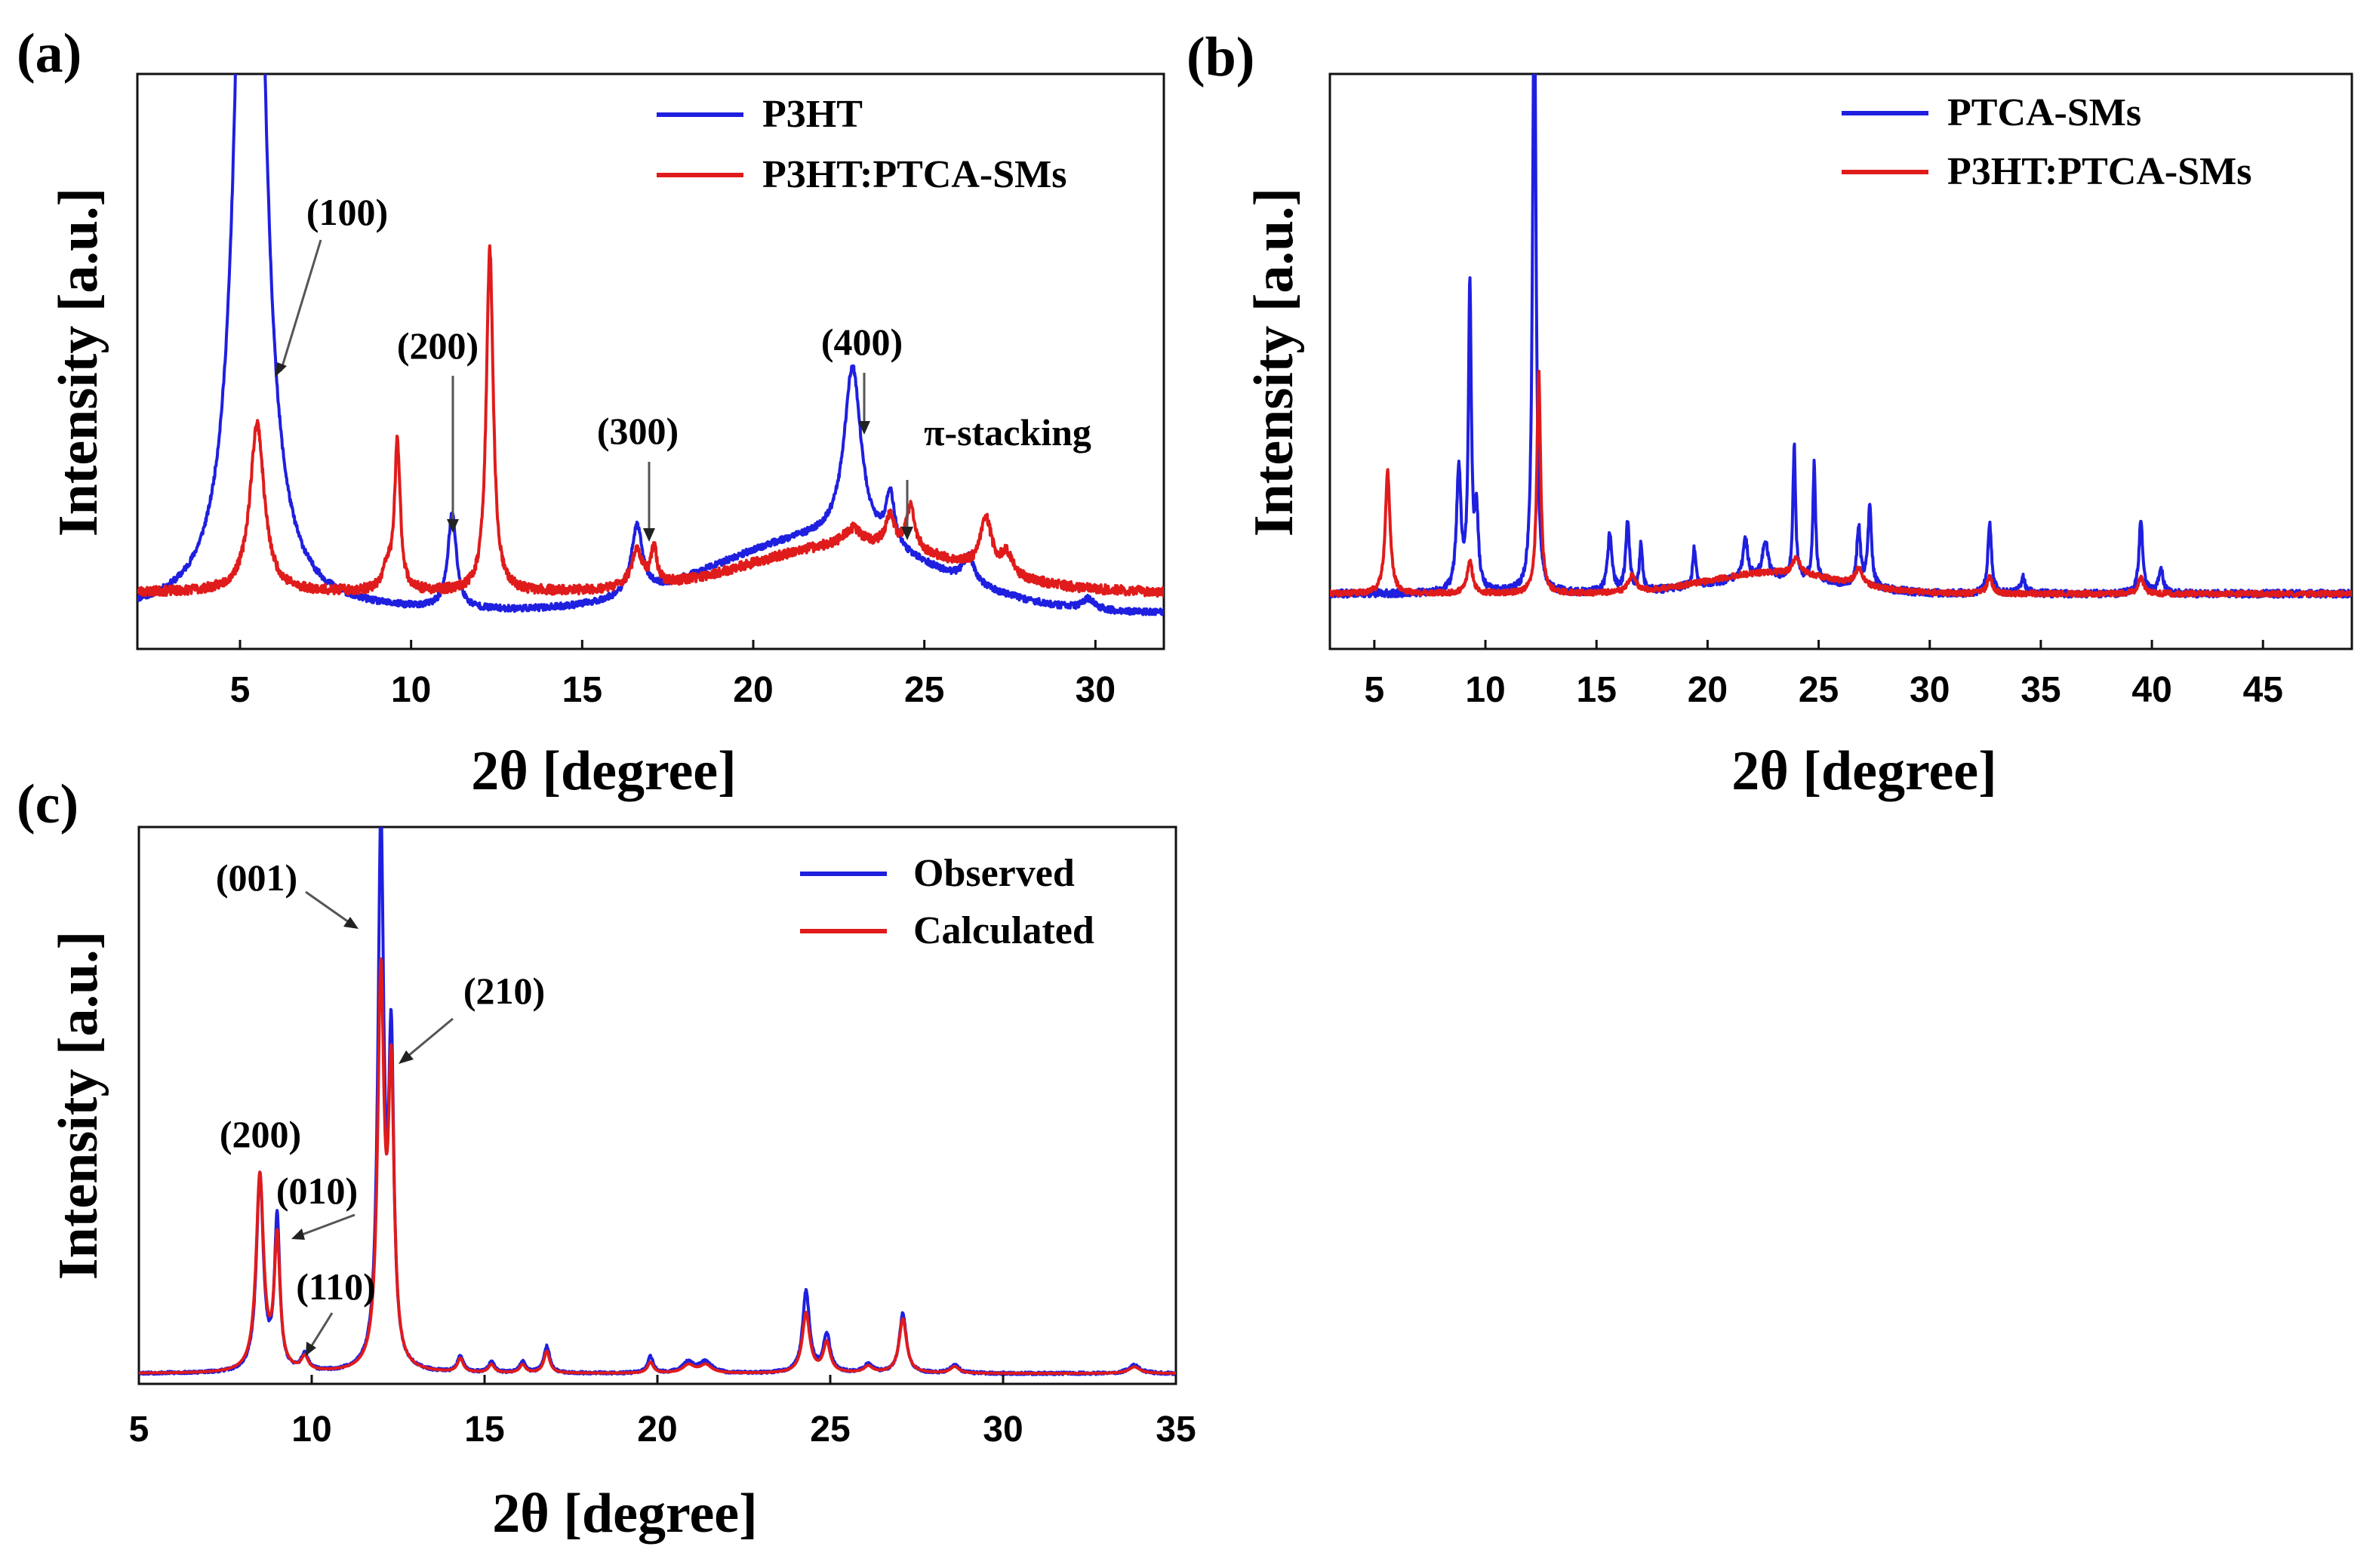  Describe the element at coordinates (321, 1330) in the screenshot. I see `annotation-c-110-arrow` at that location.